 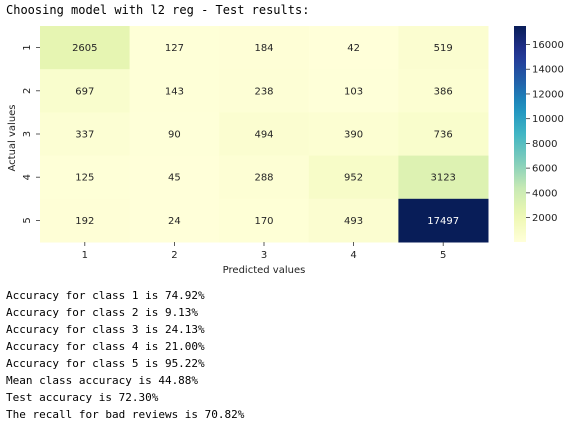 What do you see at coordinates (174, 255) in the screenshot?
I see `x-tick-label: 2` at bounding box center [174, 255].